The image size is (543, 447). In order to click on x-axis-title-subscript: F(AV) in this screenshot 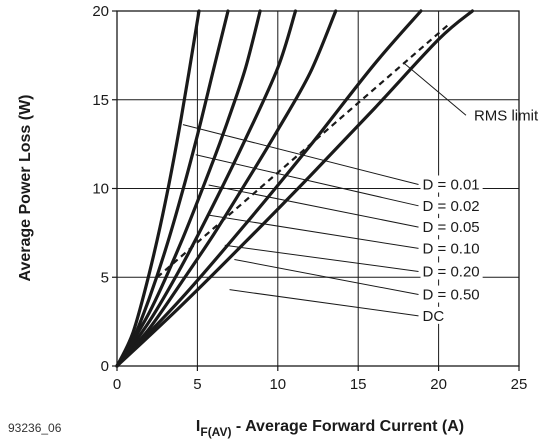, I will do `click(215, 432)`.